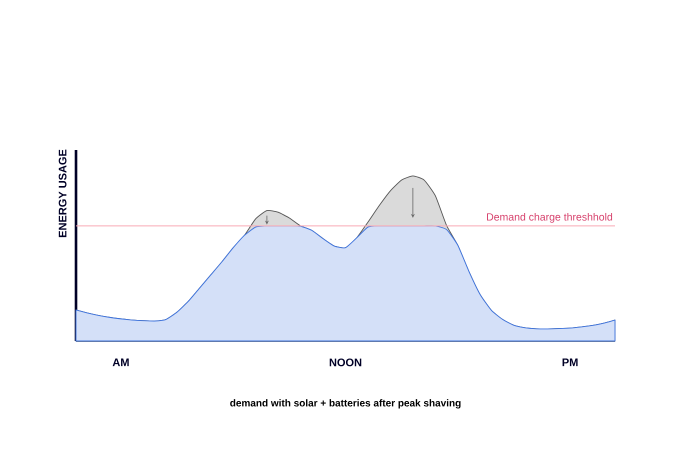  Describe the element at coordinates (62, 194) in the screenshot. I see `y-axis-title: ENERGY USAGE` at that location.